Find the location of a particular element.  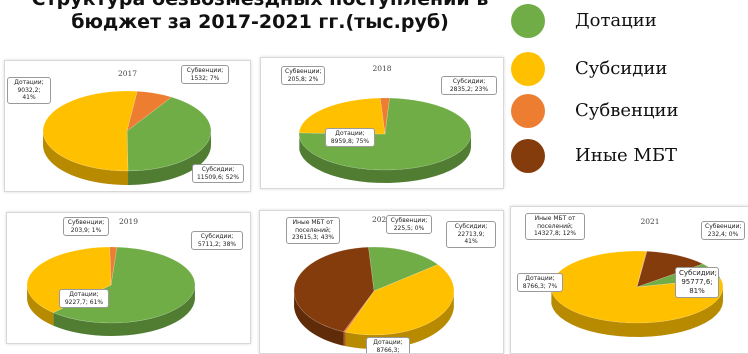

pie-slice-2020-Иные МБТ is located at coordinates (334, 289).